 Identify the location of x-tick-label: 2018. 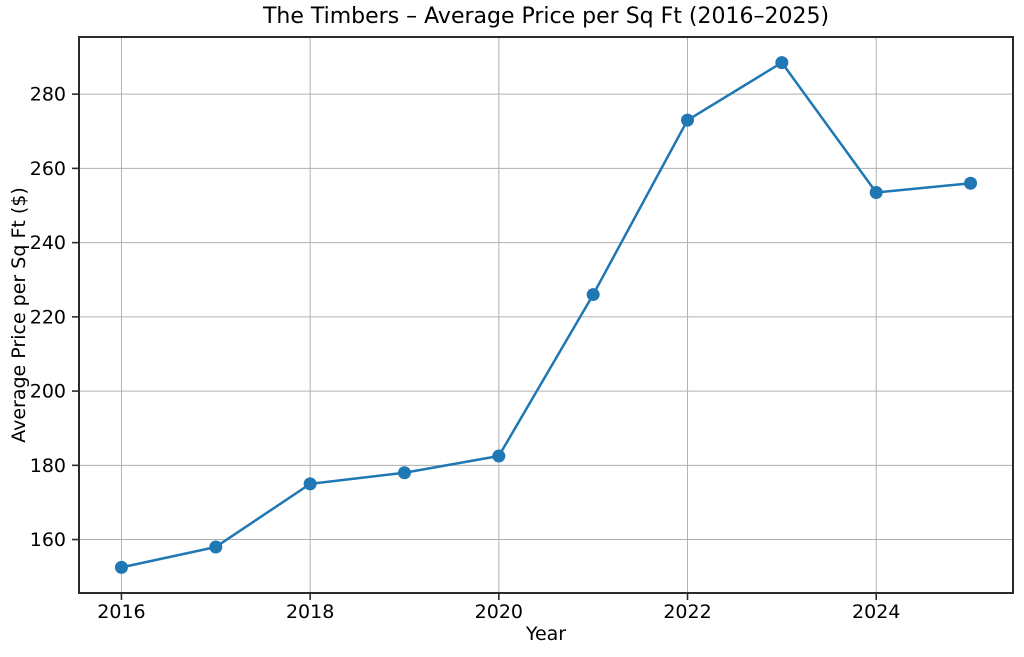
(310, 612).